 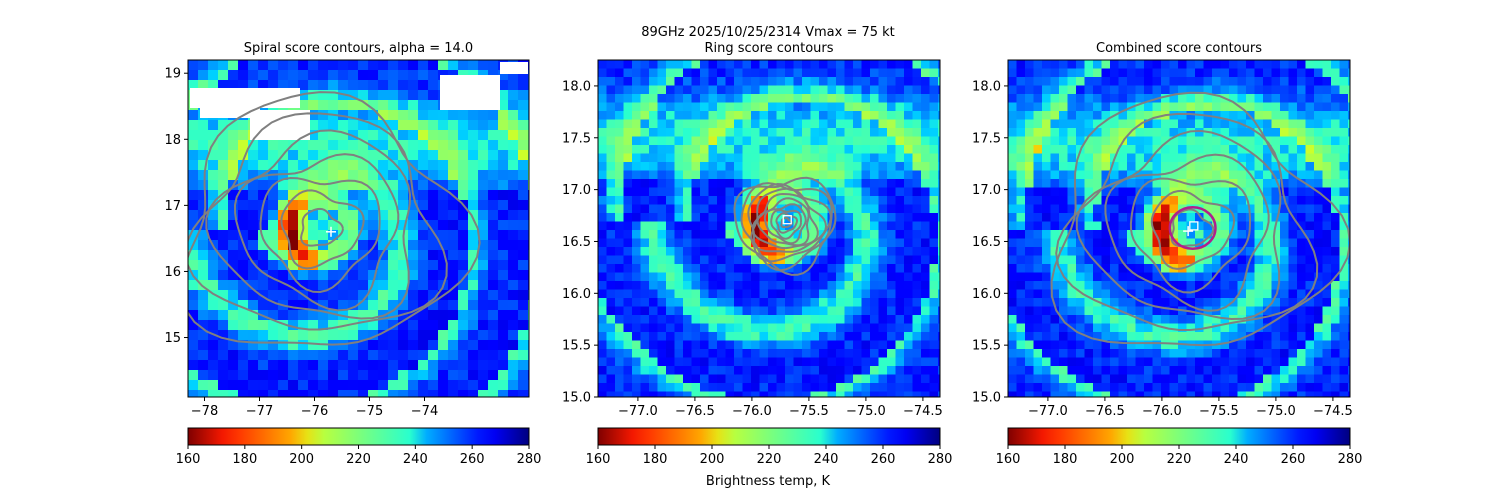 What do you see at coordinates (358, 48) in the screenshot?
I see `panel-title: Spiral score contours, alpha = 14.0` at bounding box center [358, 48].